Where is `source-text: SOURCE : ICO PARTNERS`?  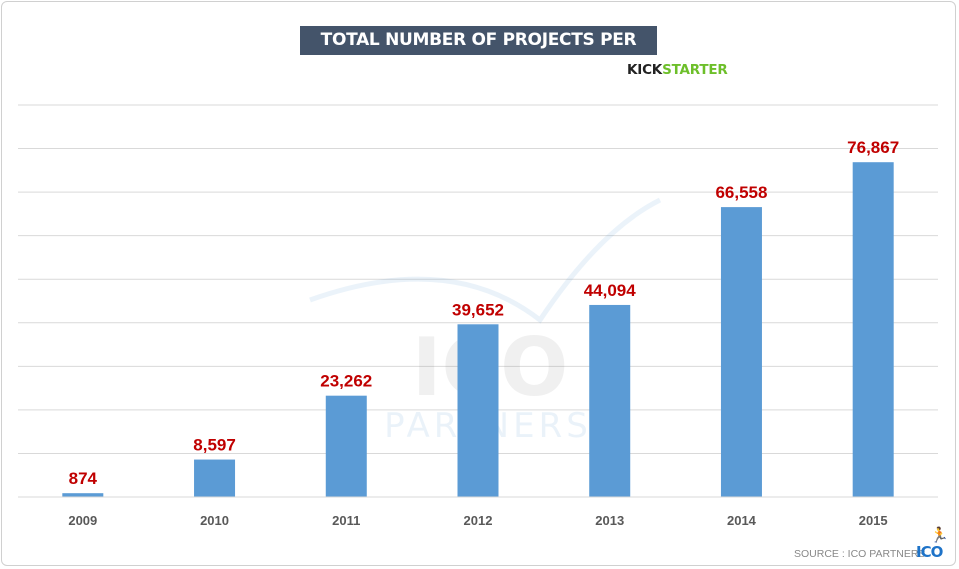 source-text: SOURCE : ICO PARTNERS is located at coordinates (860, 554).